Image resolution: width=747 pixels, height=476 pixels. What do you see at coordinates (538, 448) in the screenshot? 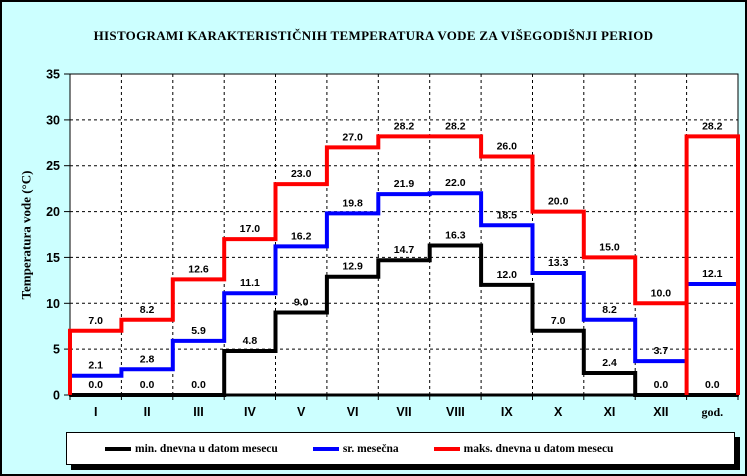
I see `legend-label: maks. dnevna u datom mesecu` at bounding box center [538, 448].